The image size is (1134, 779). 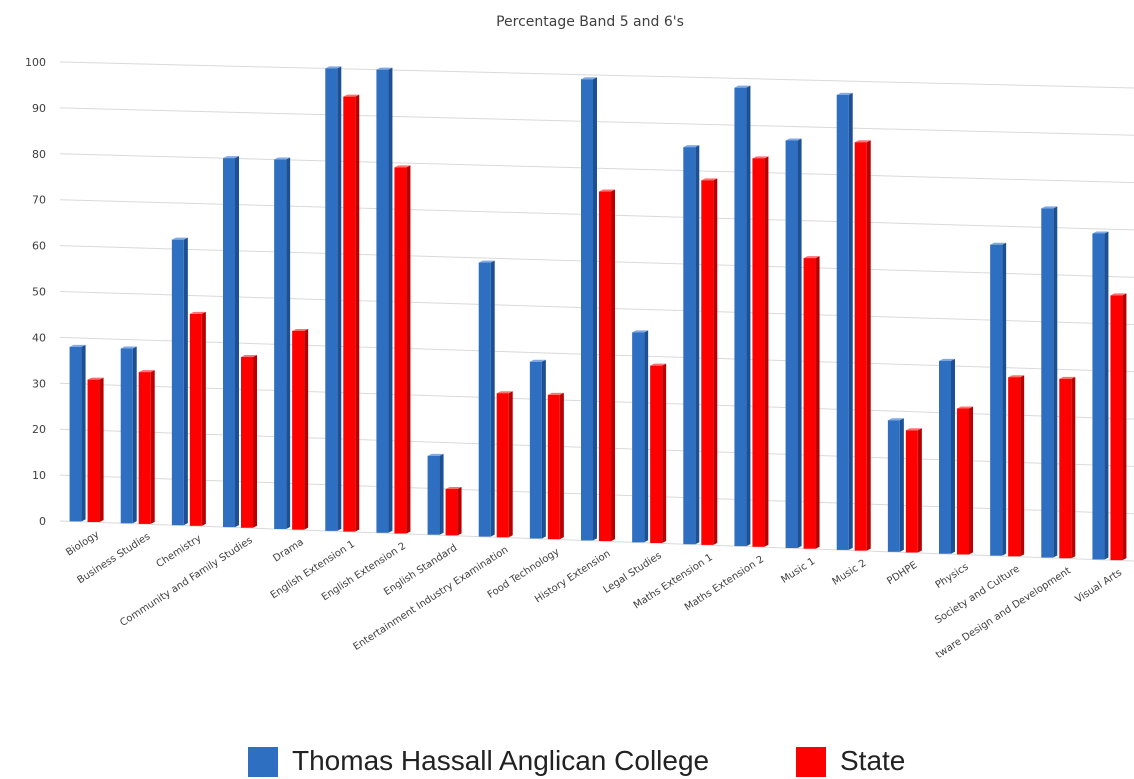 I want to click on bar-business-studies-state, so click(x=146, y=447).